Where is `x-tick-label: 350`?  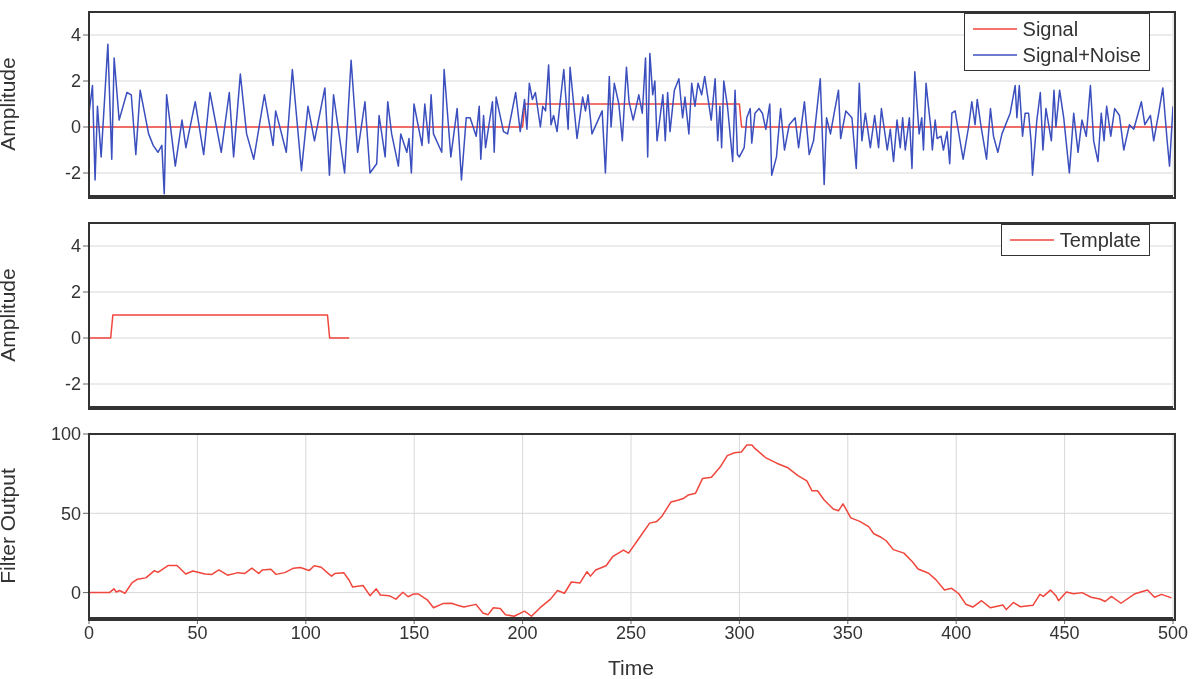 x-tick-label: 350 is located at coordinates (847, 632).